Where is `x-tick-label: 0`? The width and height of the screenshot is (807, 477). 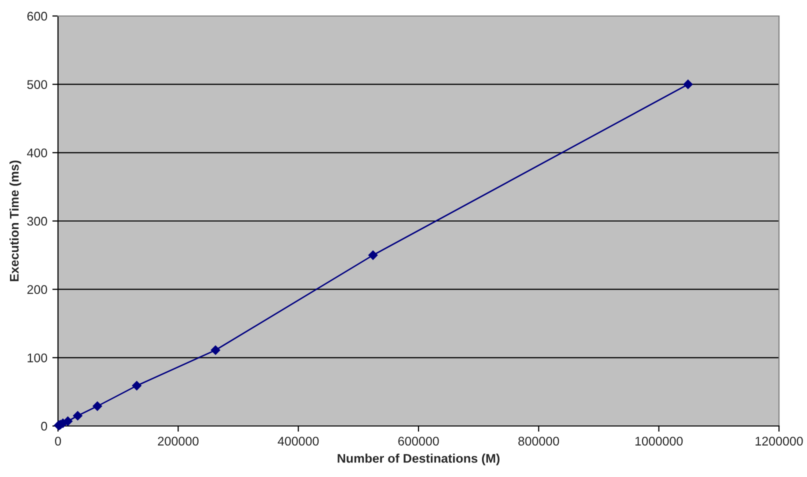
x-tick-label: 0 is located at coordinates (58, 441).